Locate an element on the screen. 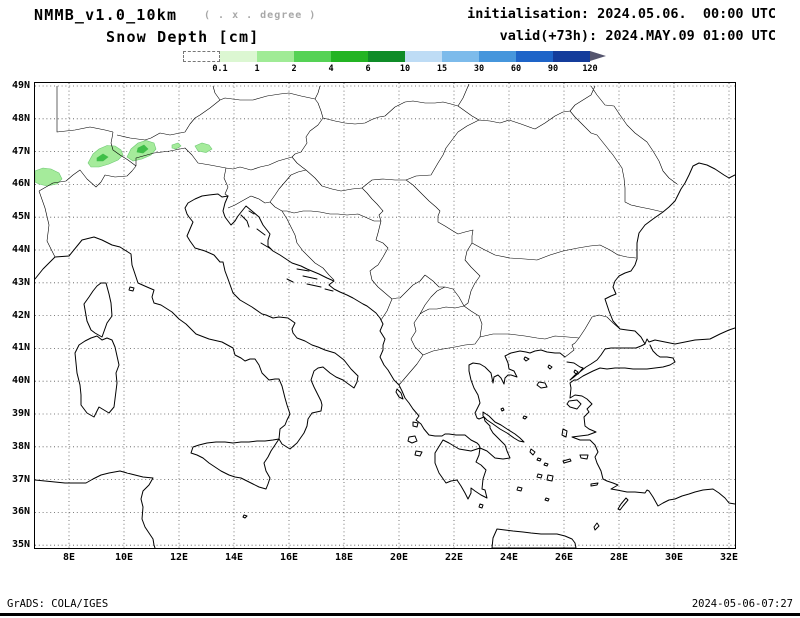  y-axis-label: 38N is located at coordinates (20, 446).